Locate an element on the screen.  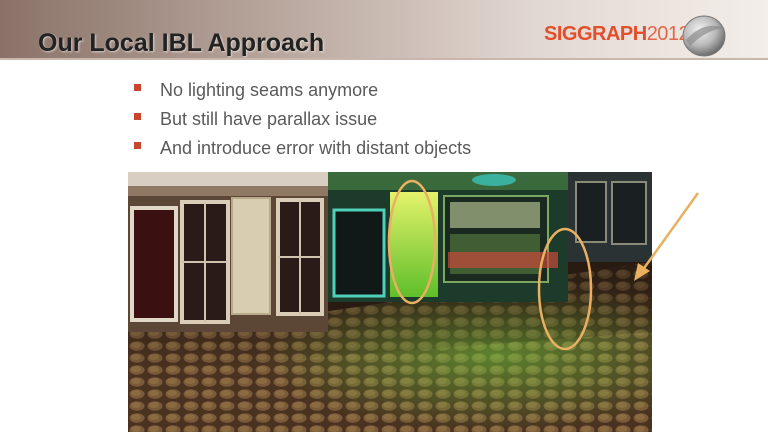
bullet-item: No lighting seams anymore is located at coordinates (302, 90).